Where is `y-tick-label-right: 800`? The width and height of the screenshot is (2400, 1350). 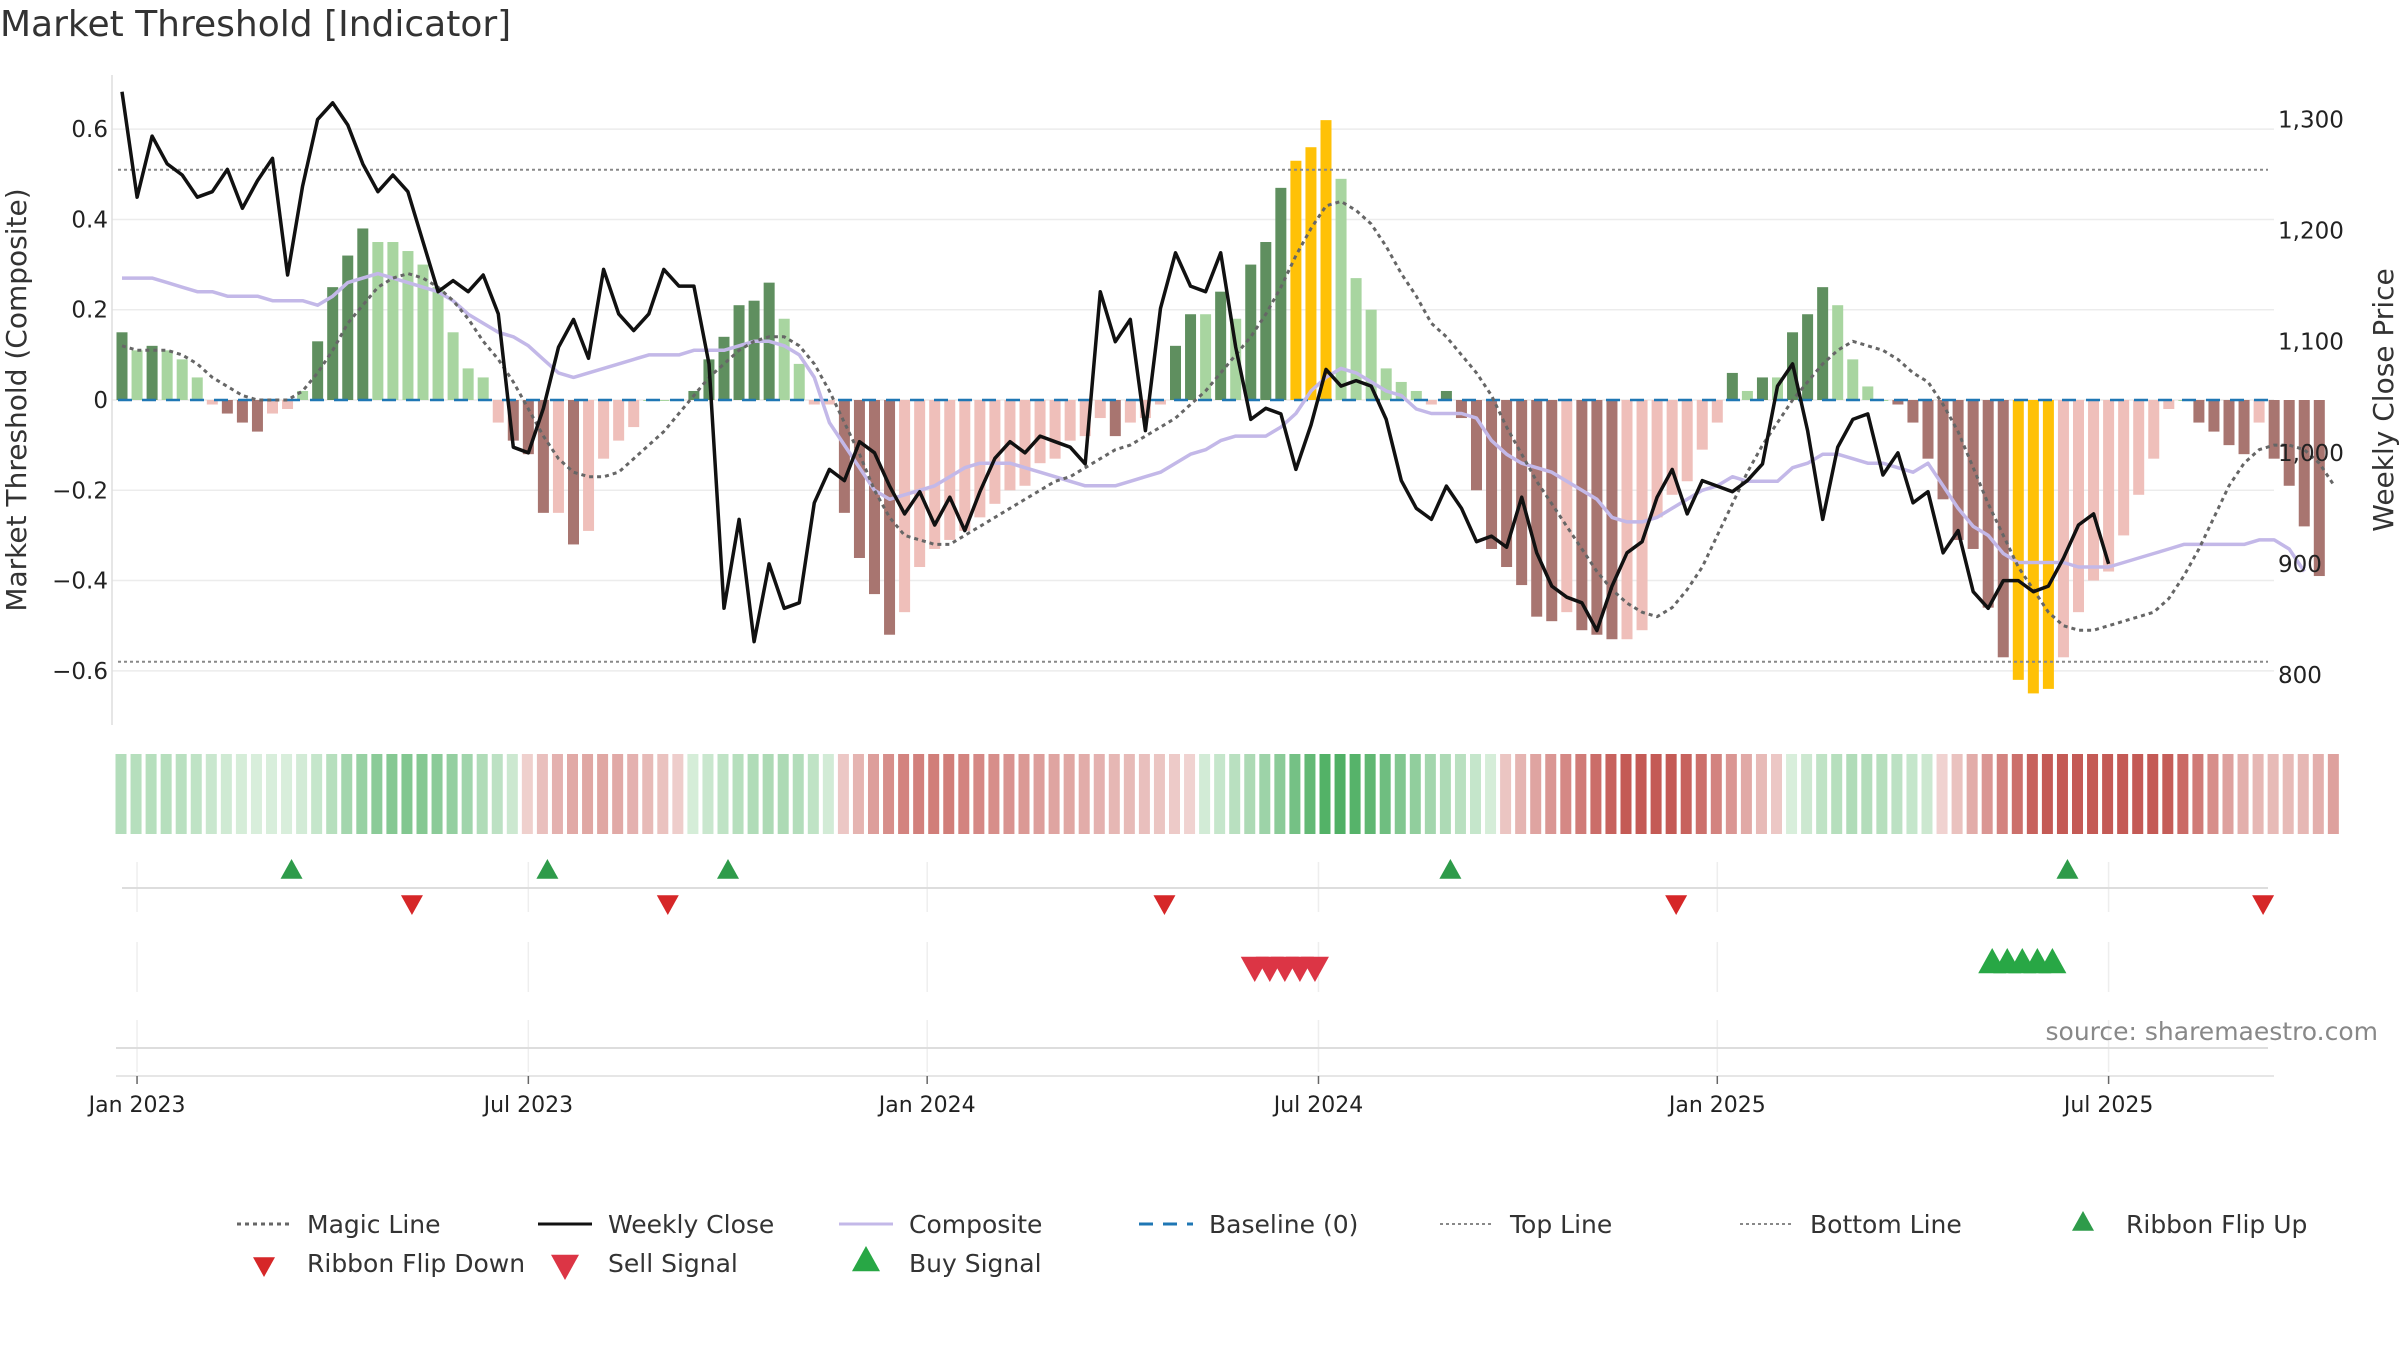 y-tick-label-right: 800 is located at coordinates (2300, 676).